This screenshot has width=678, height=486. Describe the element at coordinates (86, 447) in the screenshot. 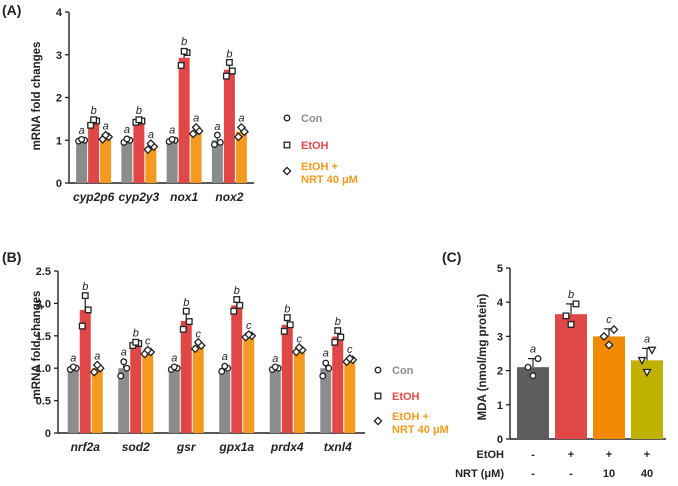

I see `panel-b-category-label: nrf2a` at that location.